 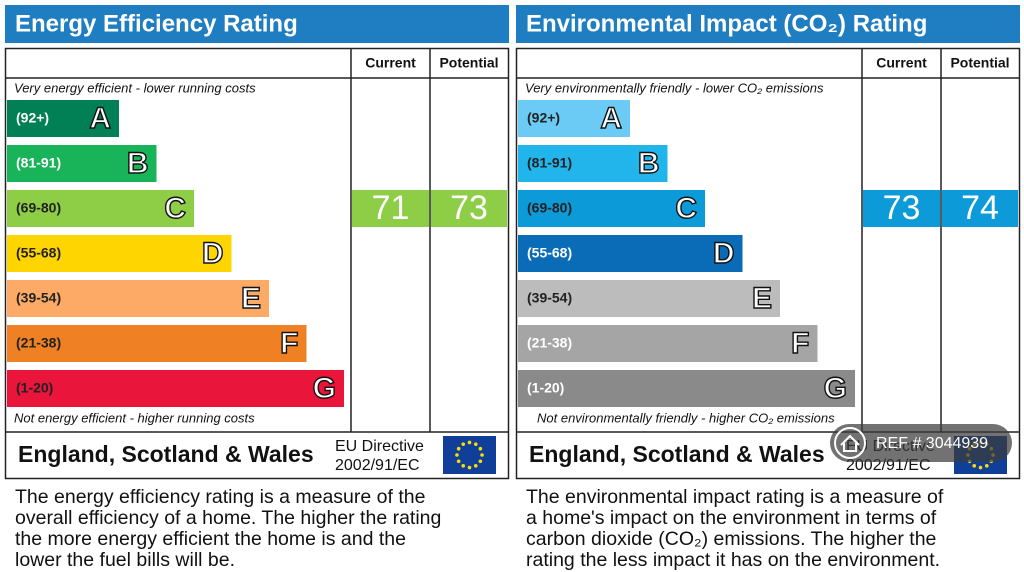 I want to click on description-line: lower the fuel bills will be., so click(x=125, y=560).